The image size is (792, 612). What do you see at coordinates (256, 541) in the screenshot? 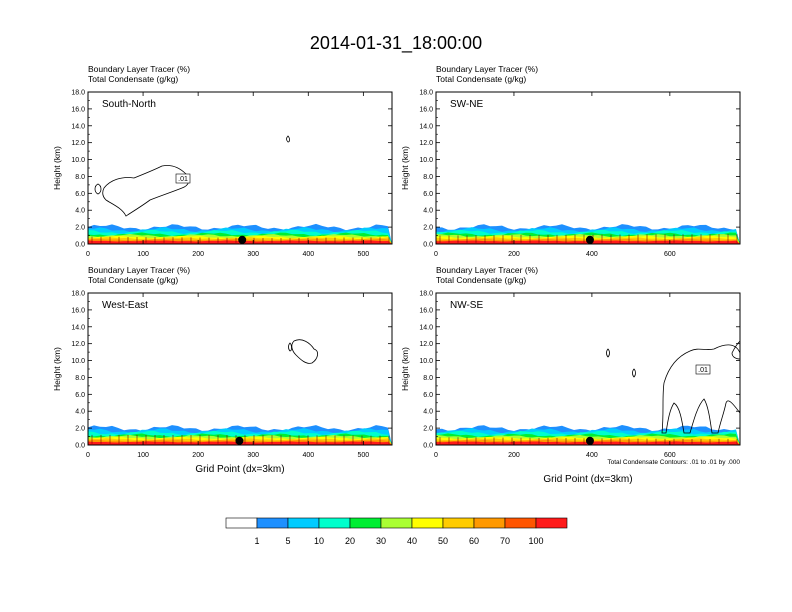
I see `colorbar-label: 1` at bounding box center [256, 541].